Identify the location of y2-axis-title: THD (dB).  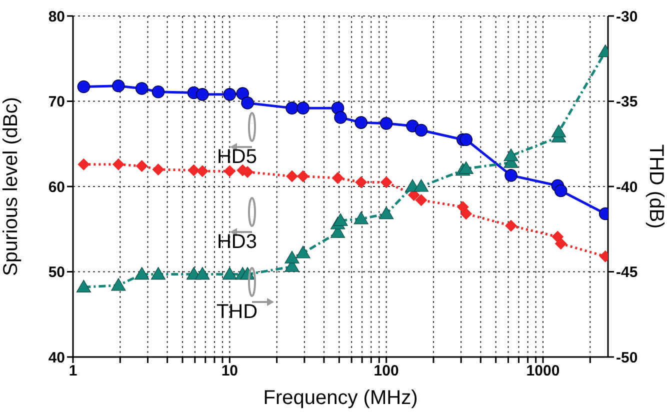
(655, 186).